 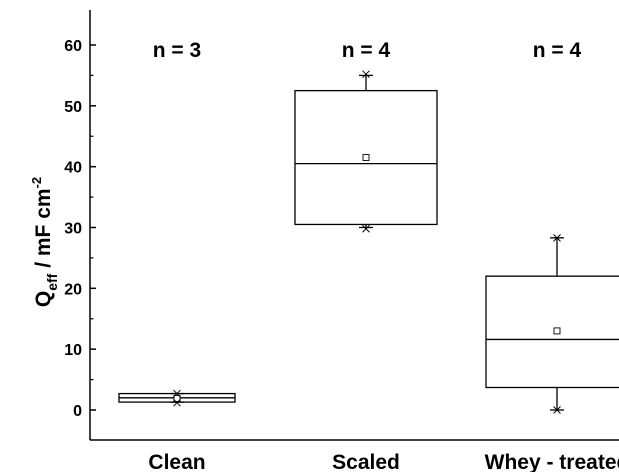 What do you see at coordinates (73, 46) in the screenshot?
I see `y-tick-label: 60` at bounding box center [73, 46].